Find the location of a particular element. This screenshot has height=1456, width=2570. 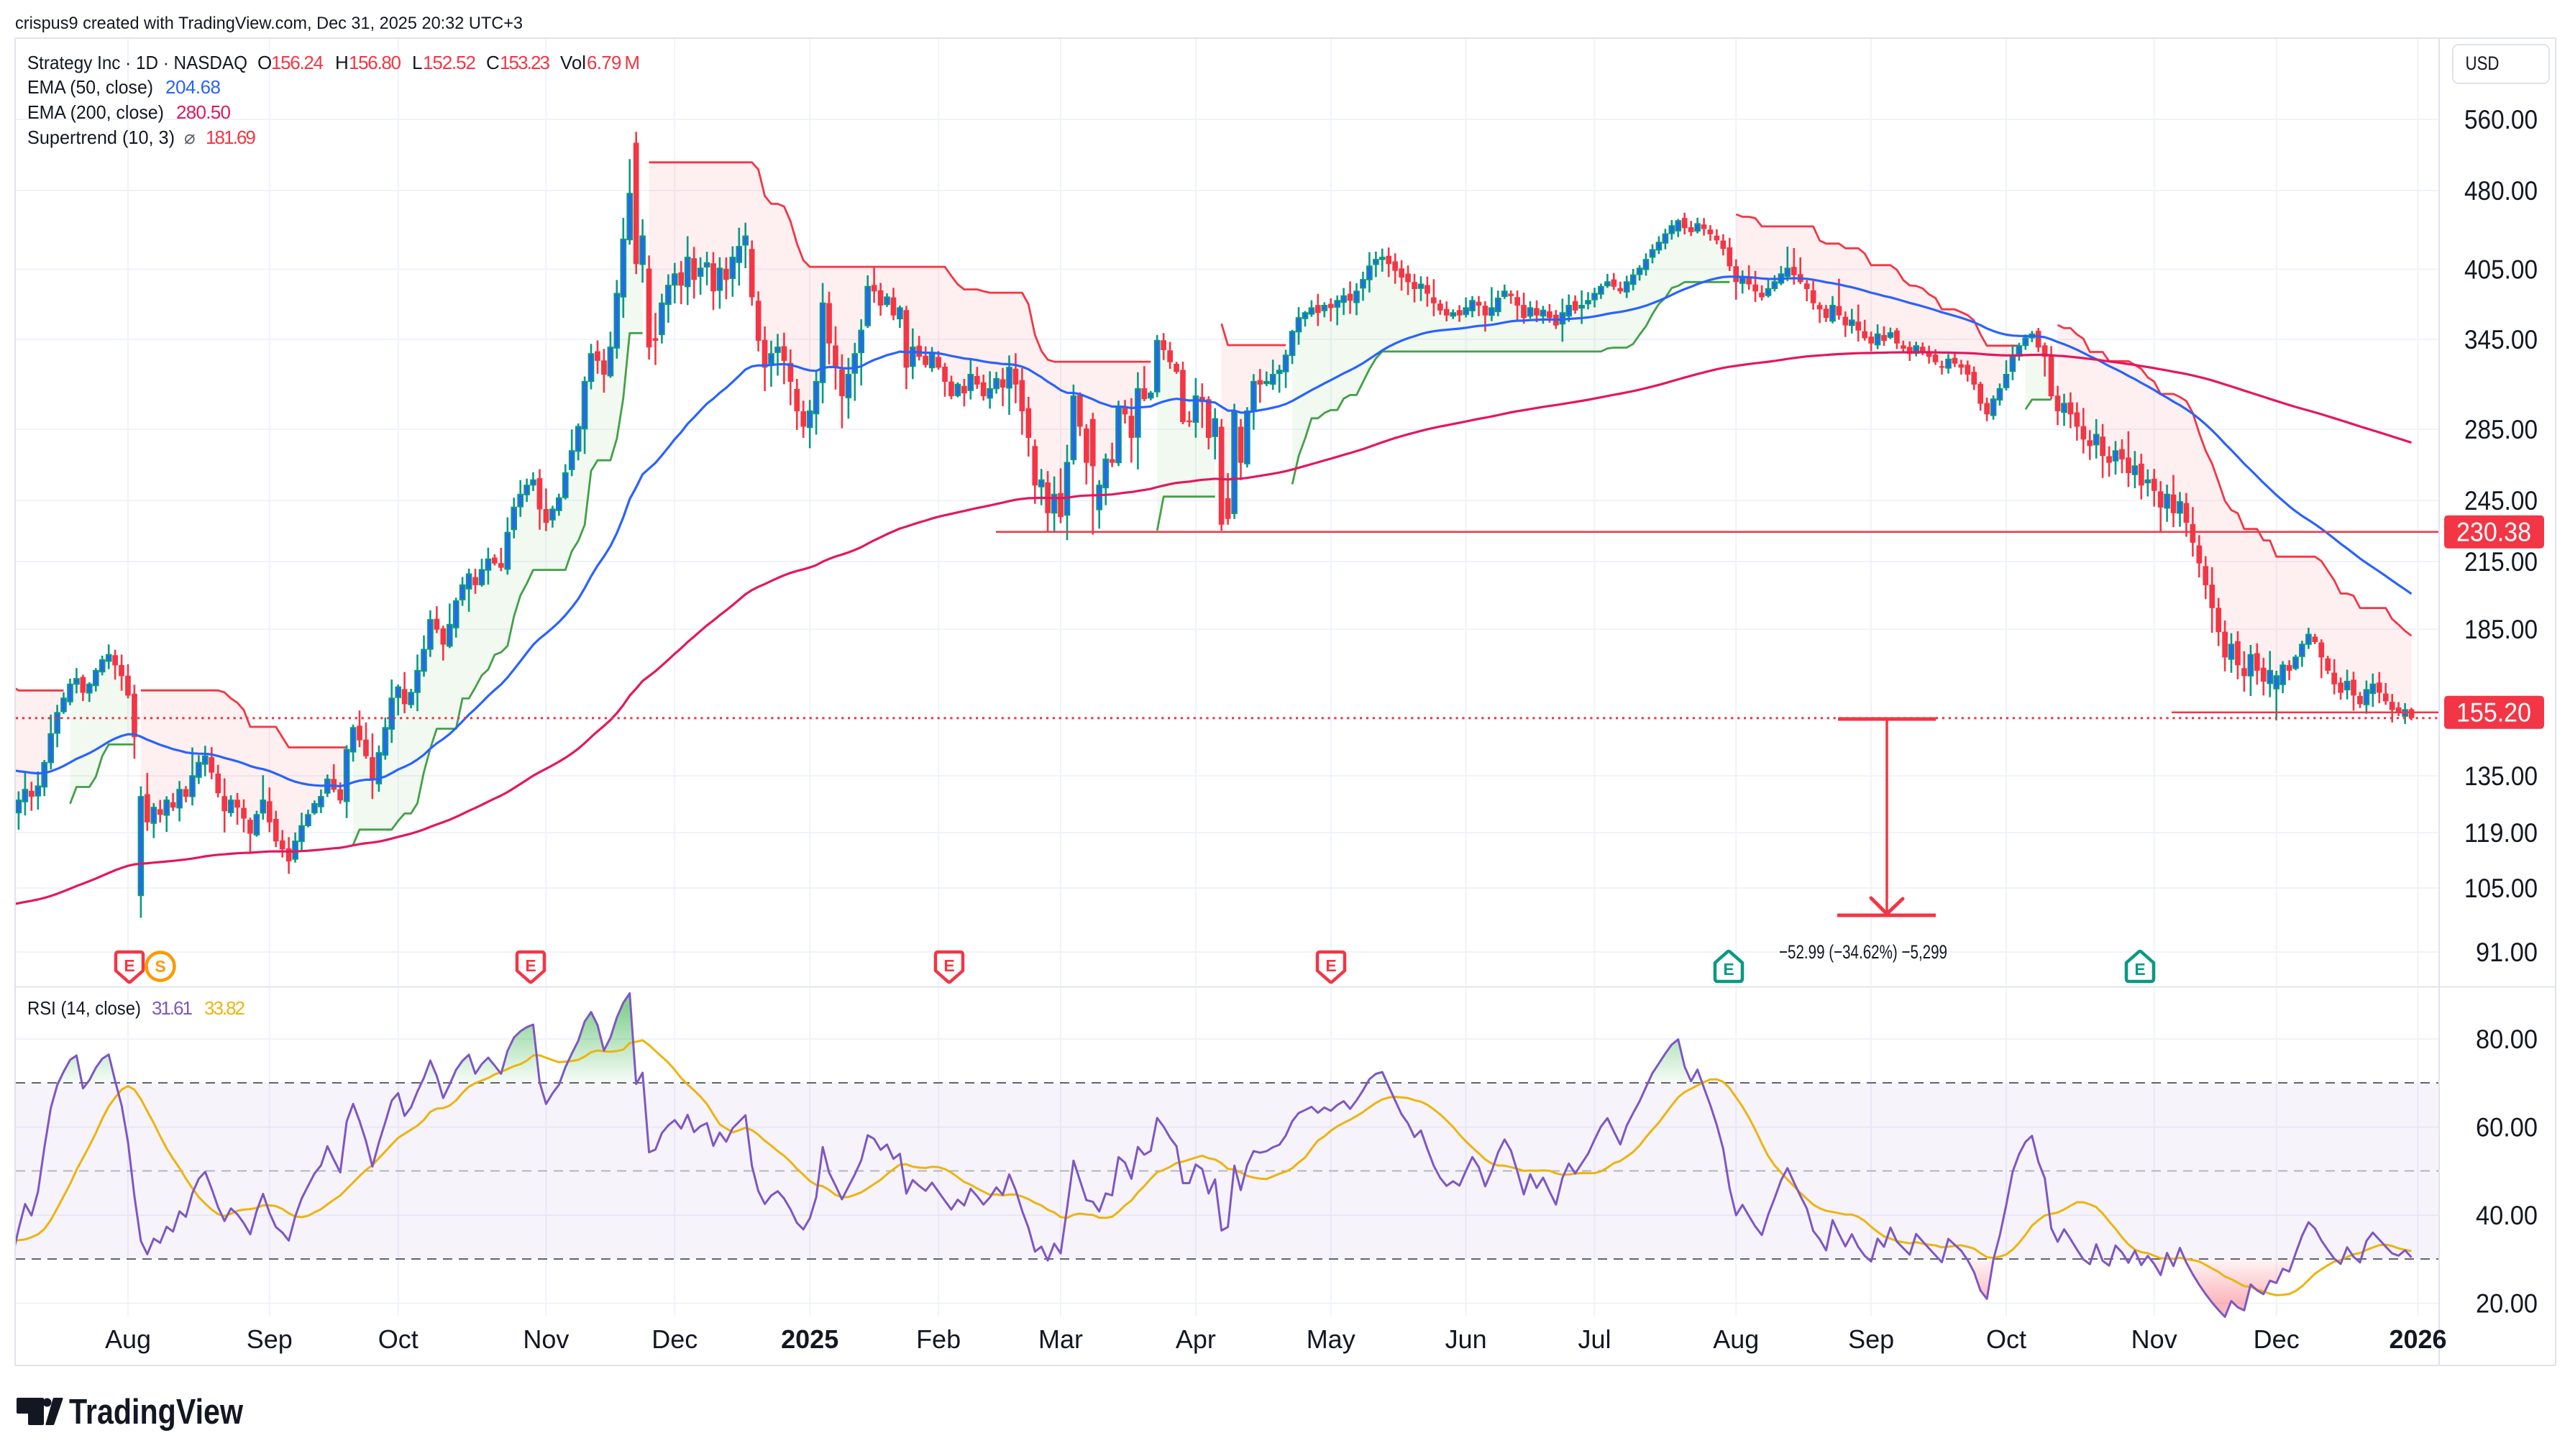

svg-text: 20.00 is located at coordinates (2507, 1304).